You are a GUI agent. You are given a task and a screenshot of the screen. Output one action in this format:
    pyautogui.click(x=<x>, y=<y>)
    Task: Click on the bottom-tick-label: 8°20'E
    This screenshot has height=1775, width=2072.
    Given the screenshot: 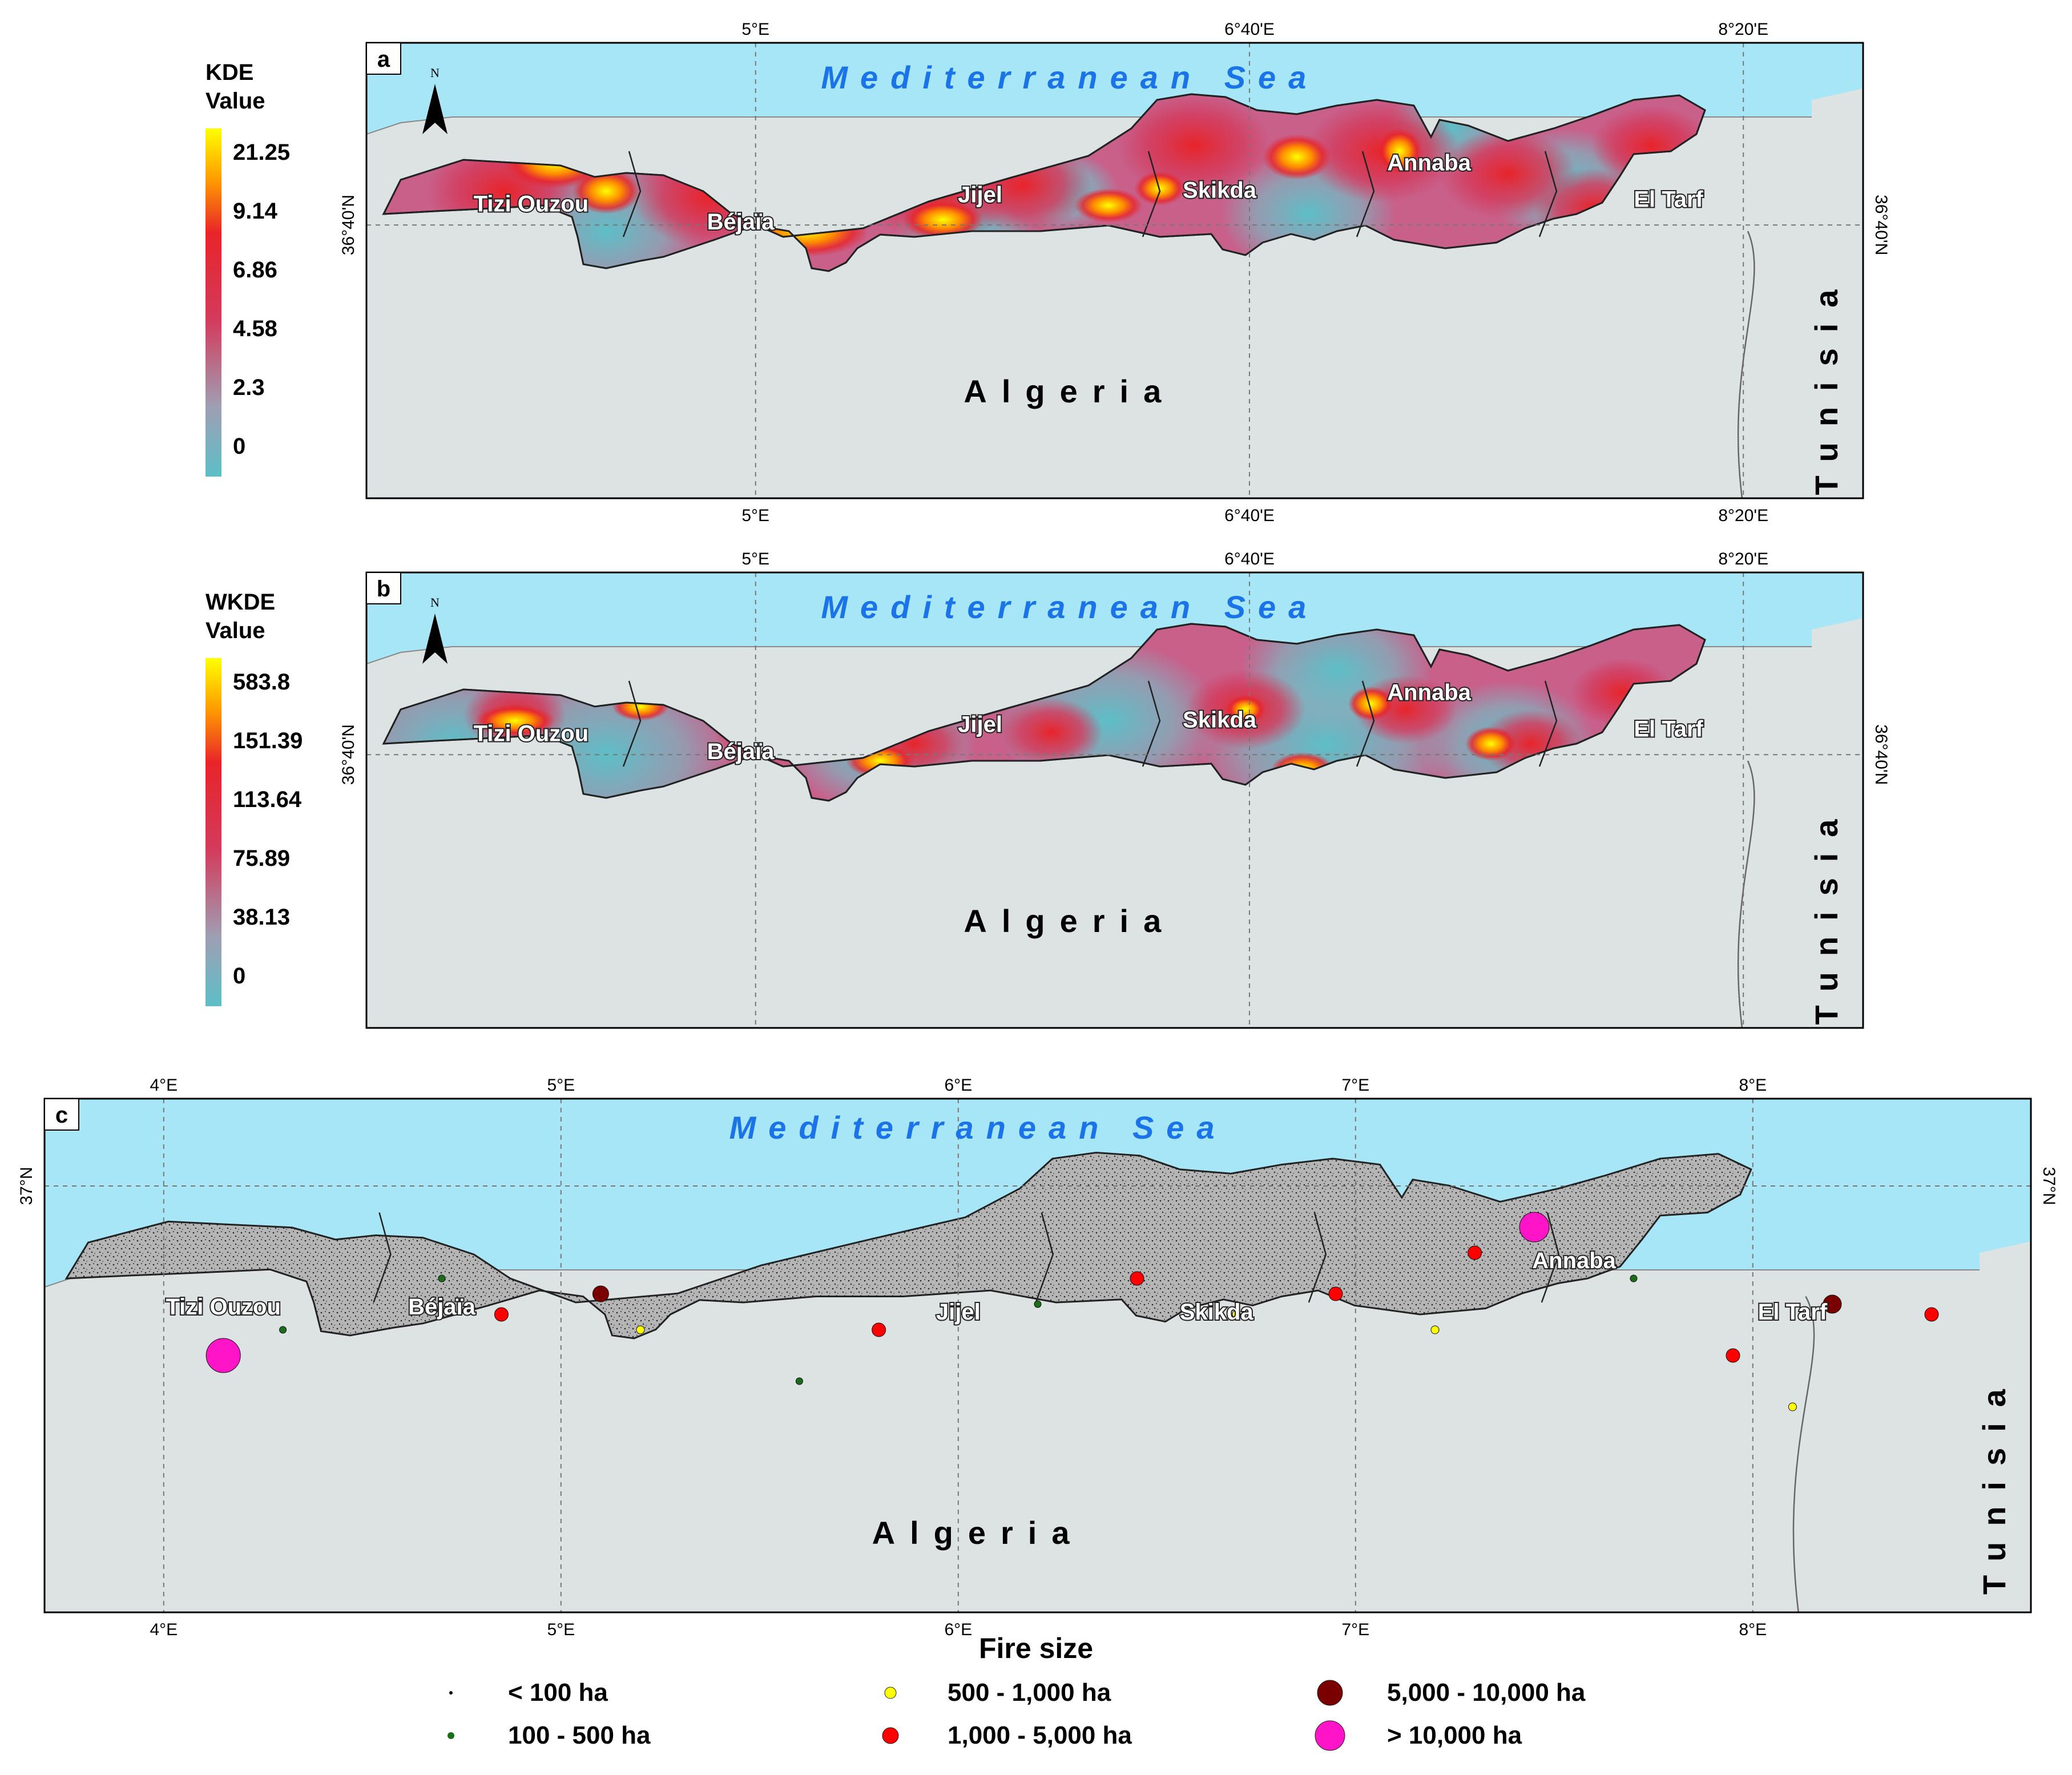 What is the action you would take?
    pyautogui.click(x=1743, y=515)
    